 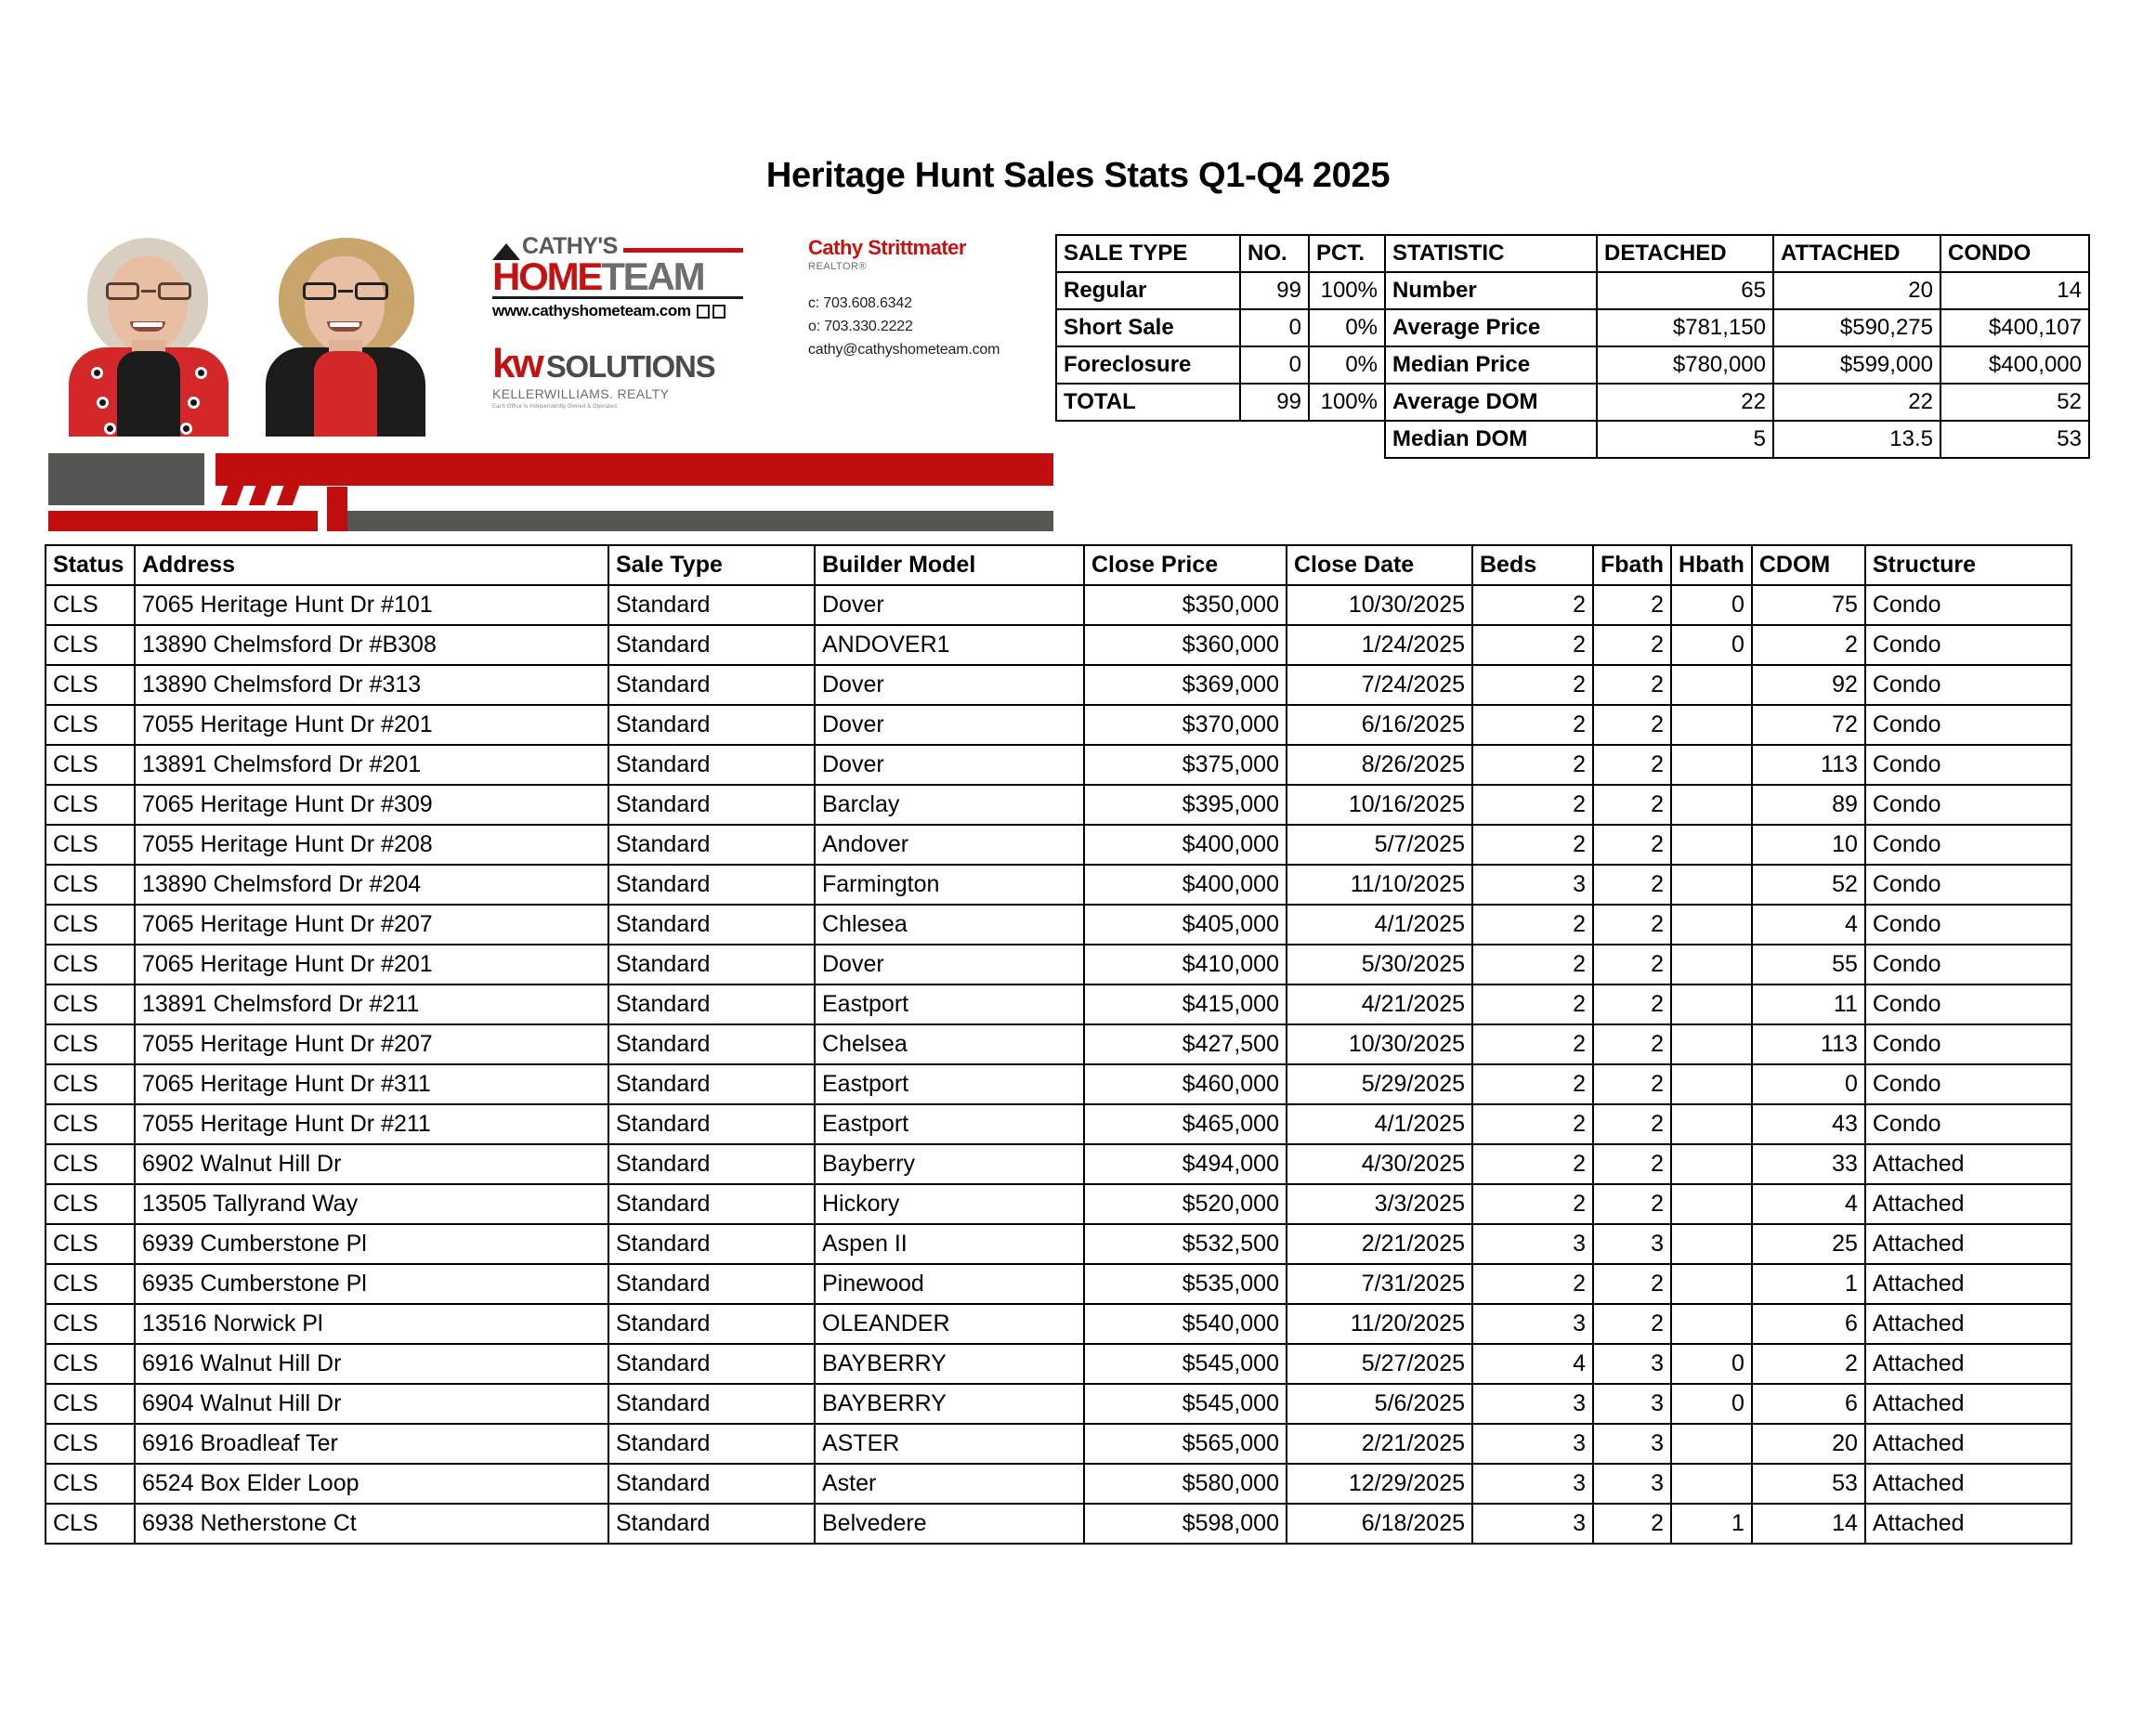 I want to click on cell-builder-model: Bayberry, so click(x=949, y=1164).